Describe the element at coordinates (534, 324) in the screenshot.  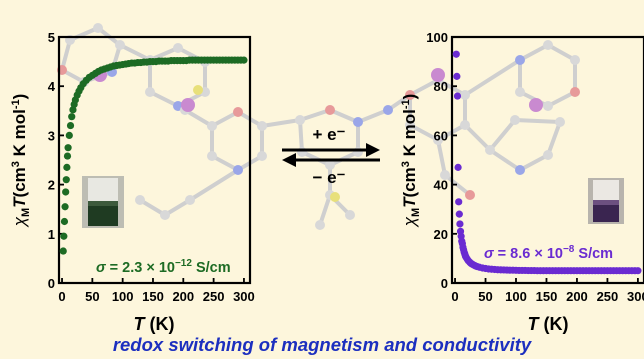
I see `right-xlabel-t: T` at that location.